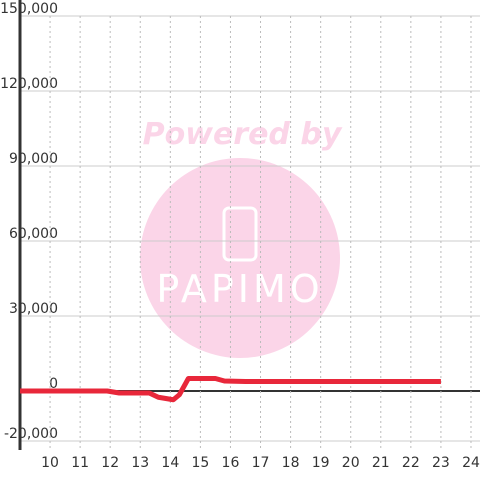 The width and height of the screenshot is (480, 484). What do you see at coordinates (110, 463) in the screenshot?
I see `x-tick-label: 12` at bounding box center [110, 463].